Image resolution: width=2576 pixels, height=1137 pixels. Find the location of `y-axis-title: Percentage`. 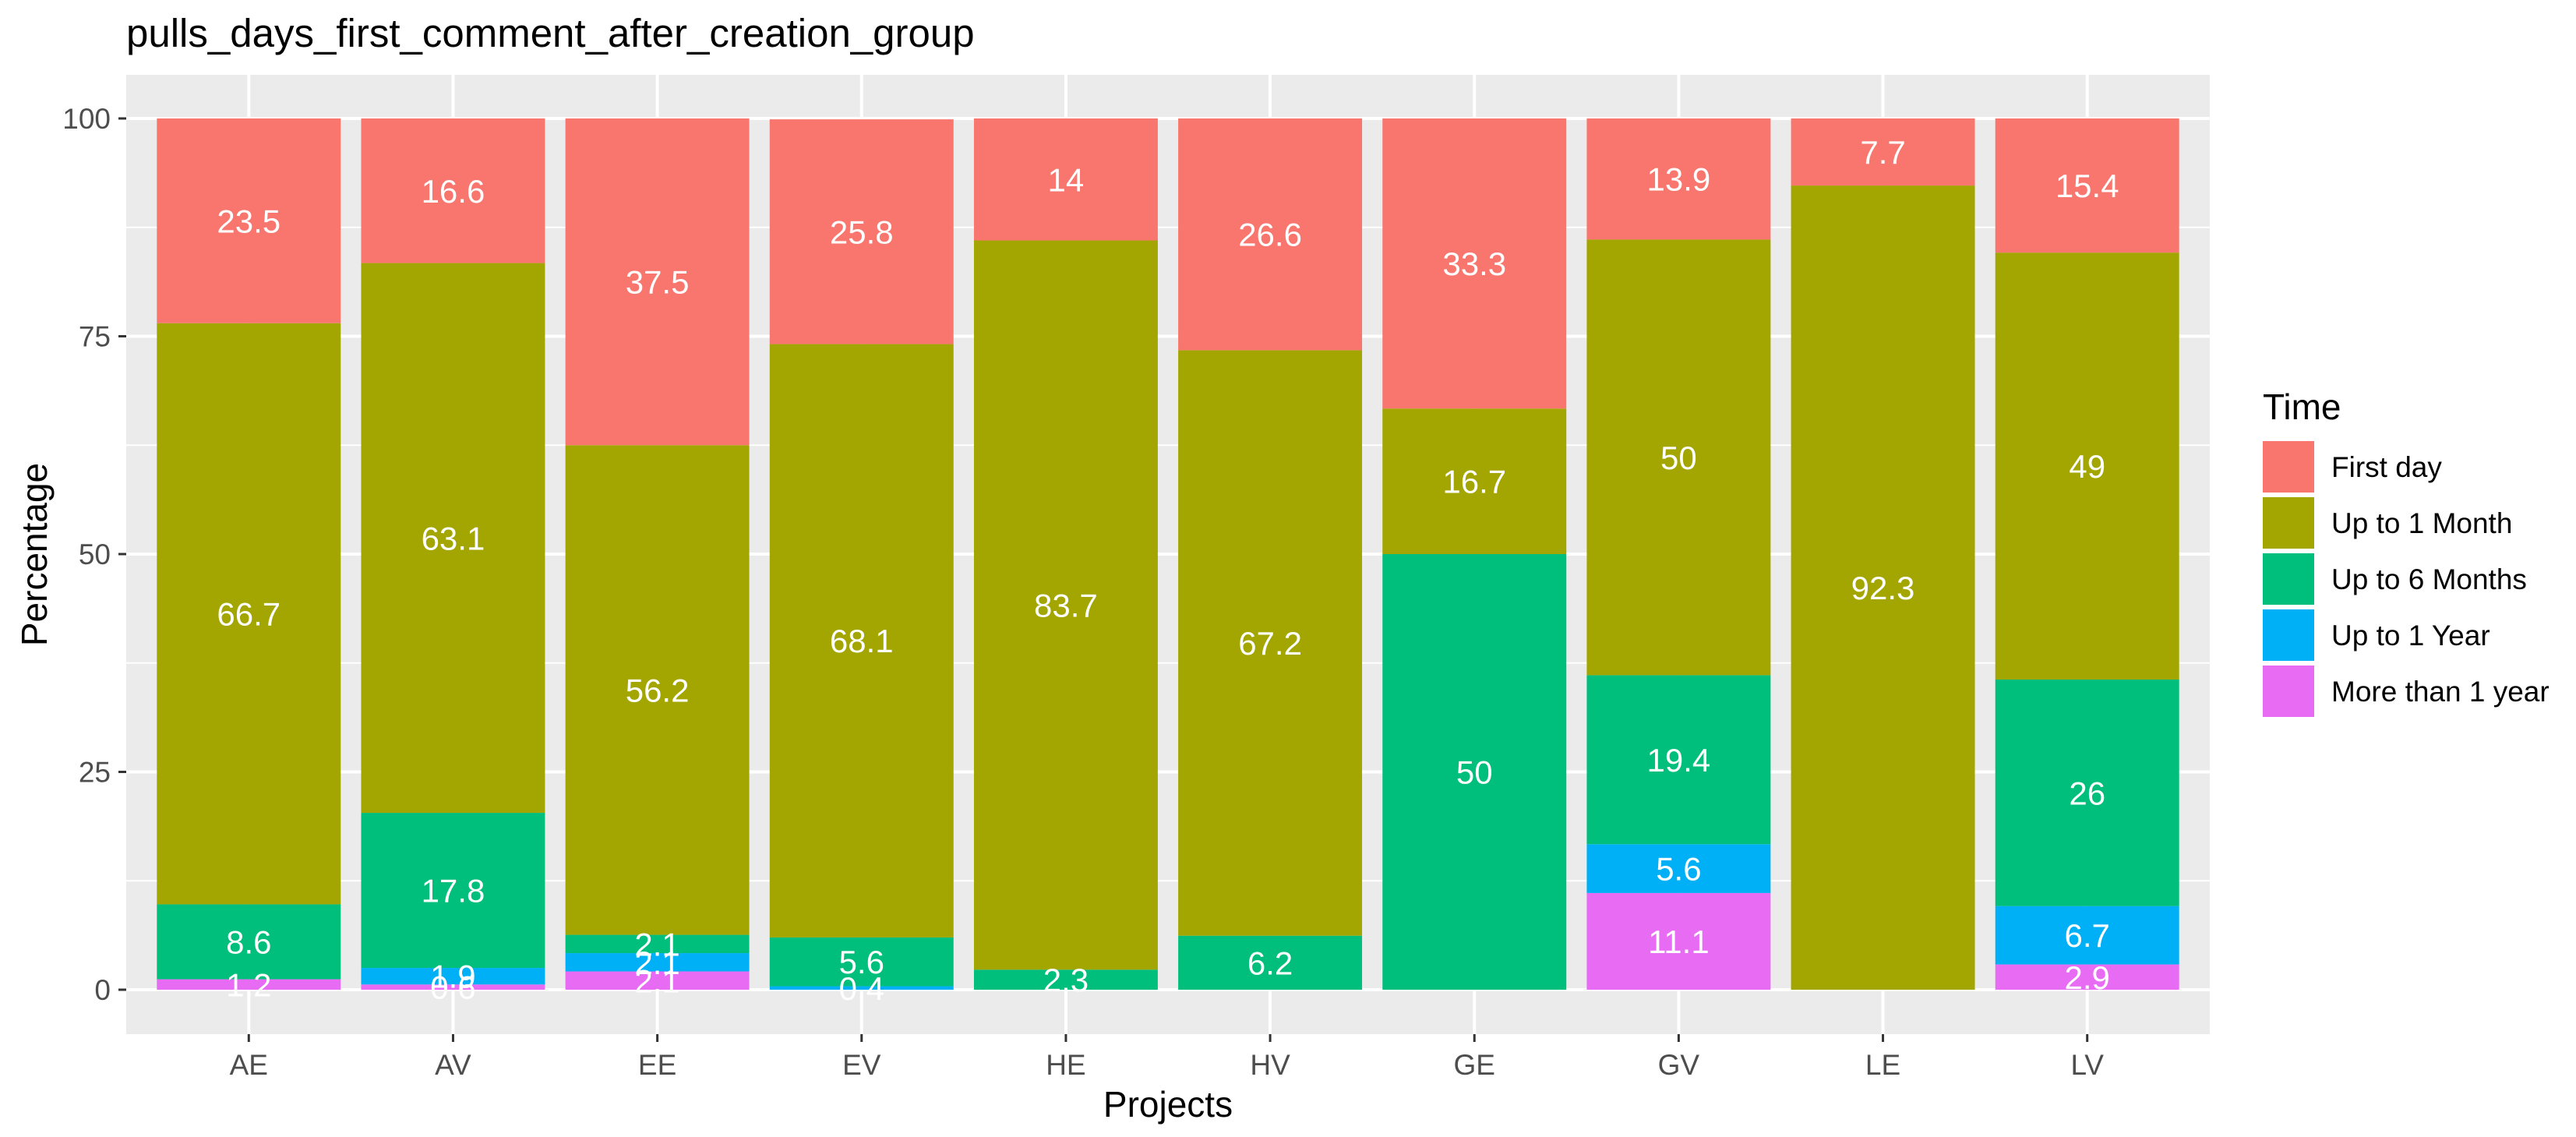

y-axis-title: Percentage is located at coordinates (34, 554).